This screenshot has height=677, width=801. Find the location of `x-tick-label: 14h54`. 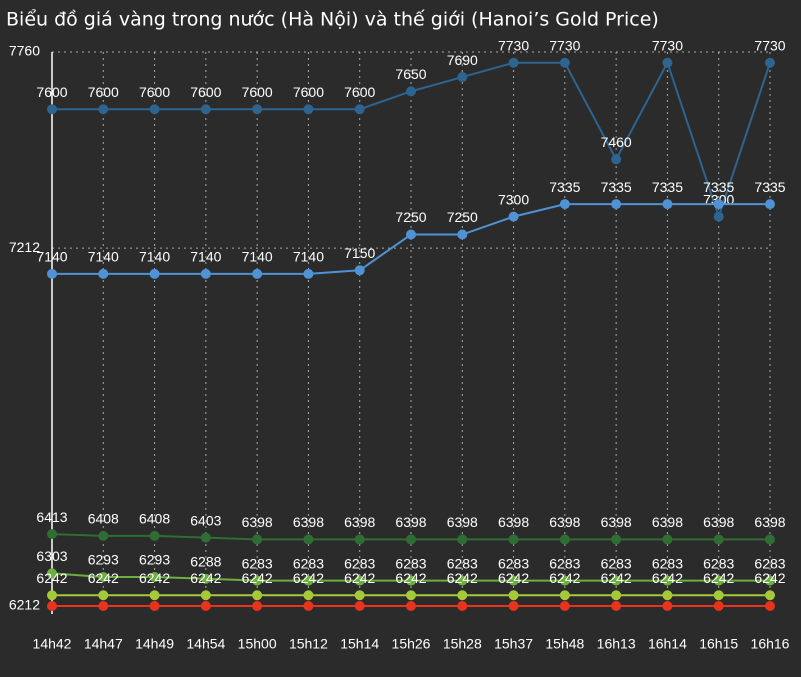

x-tick-label: 14h54 is located at coordinates (205, 644).